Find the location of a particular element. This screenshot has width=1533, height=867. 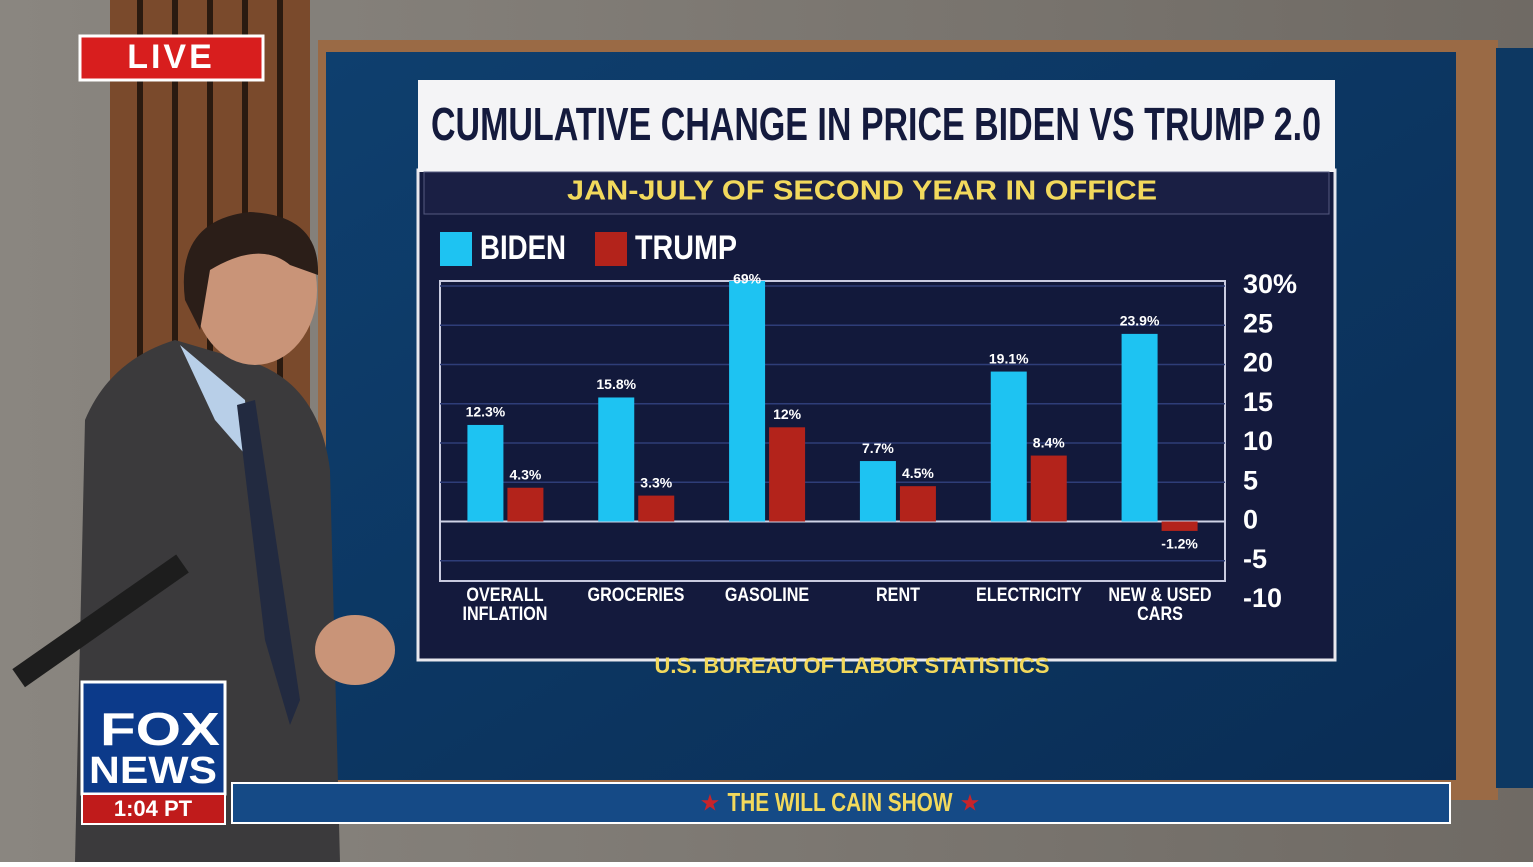

logo-top: FOX is located at coordinates (160, 729).